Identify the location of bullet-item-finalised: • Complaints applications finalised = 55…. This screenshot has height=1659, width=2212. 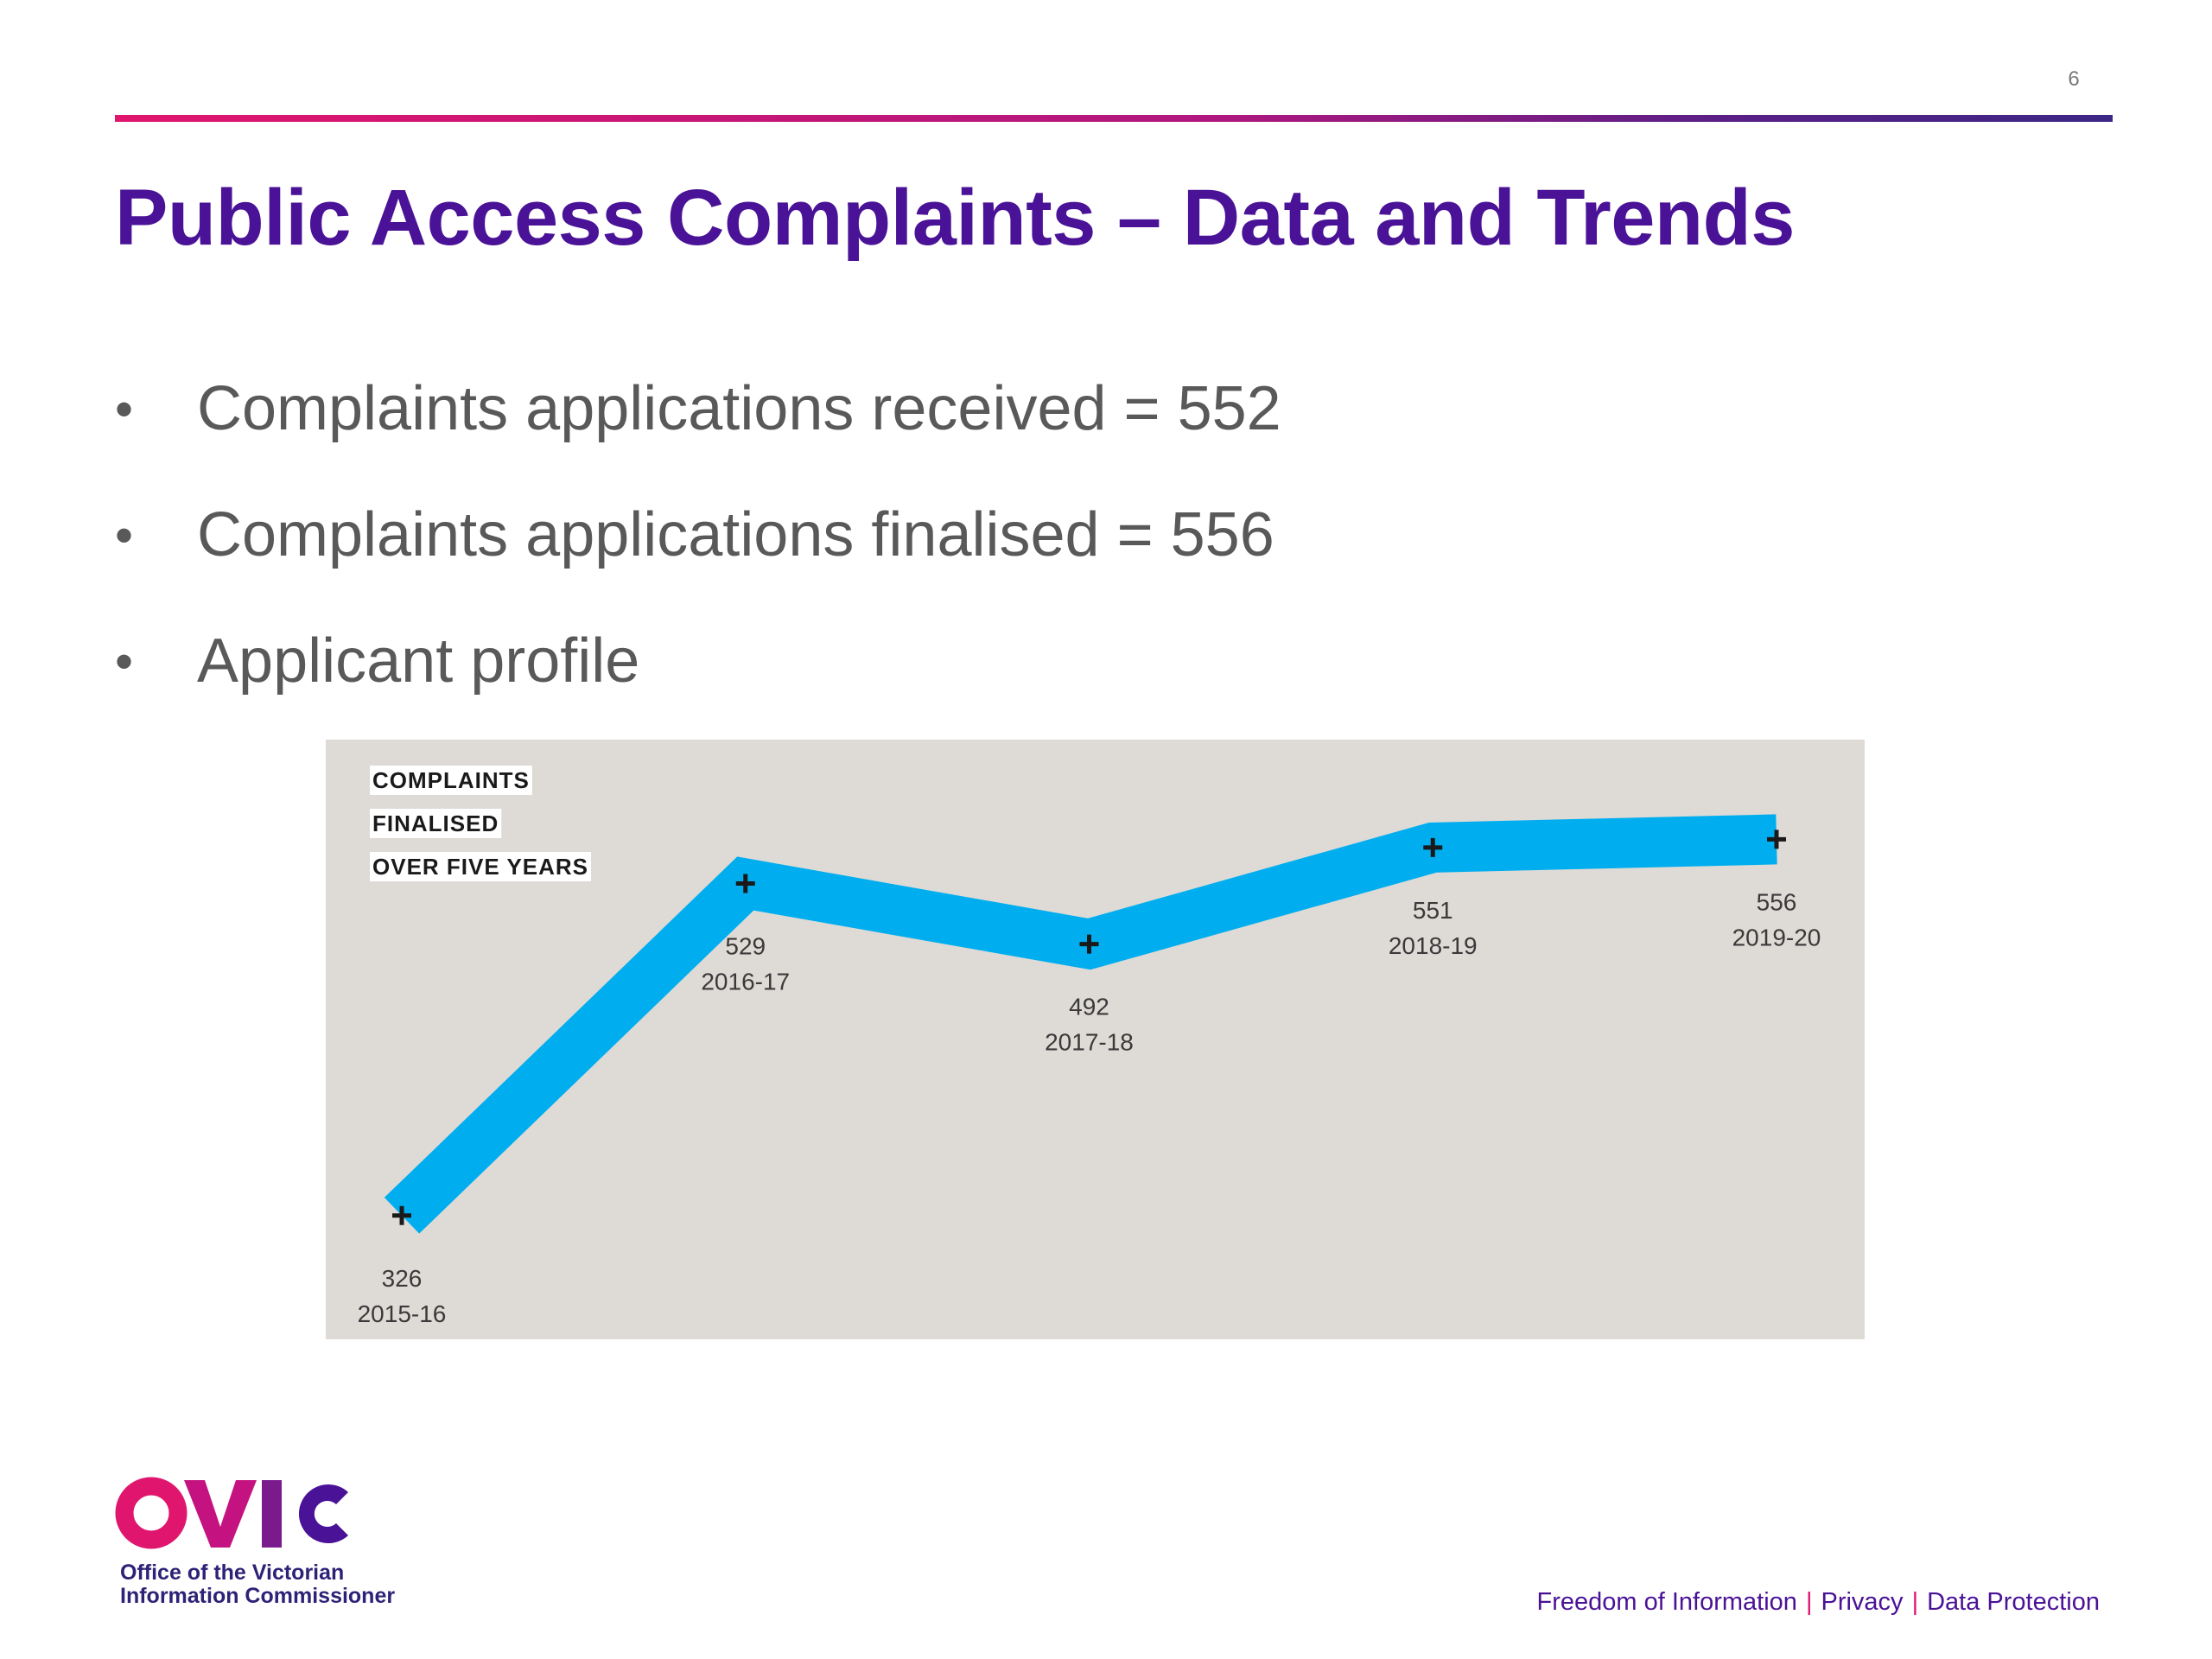
(698, 535).